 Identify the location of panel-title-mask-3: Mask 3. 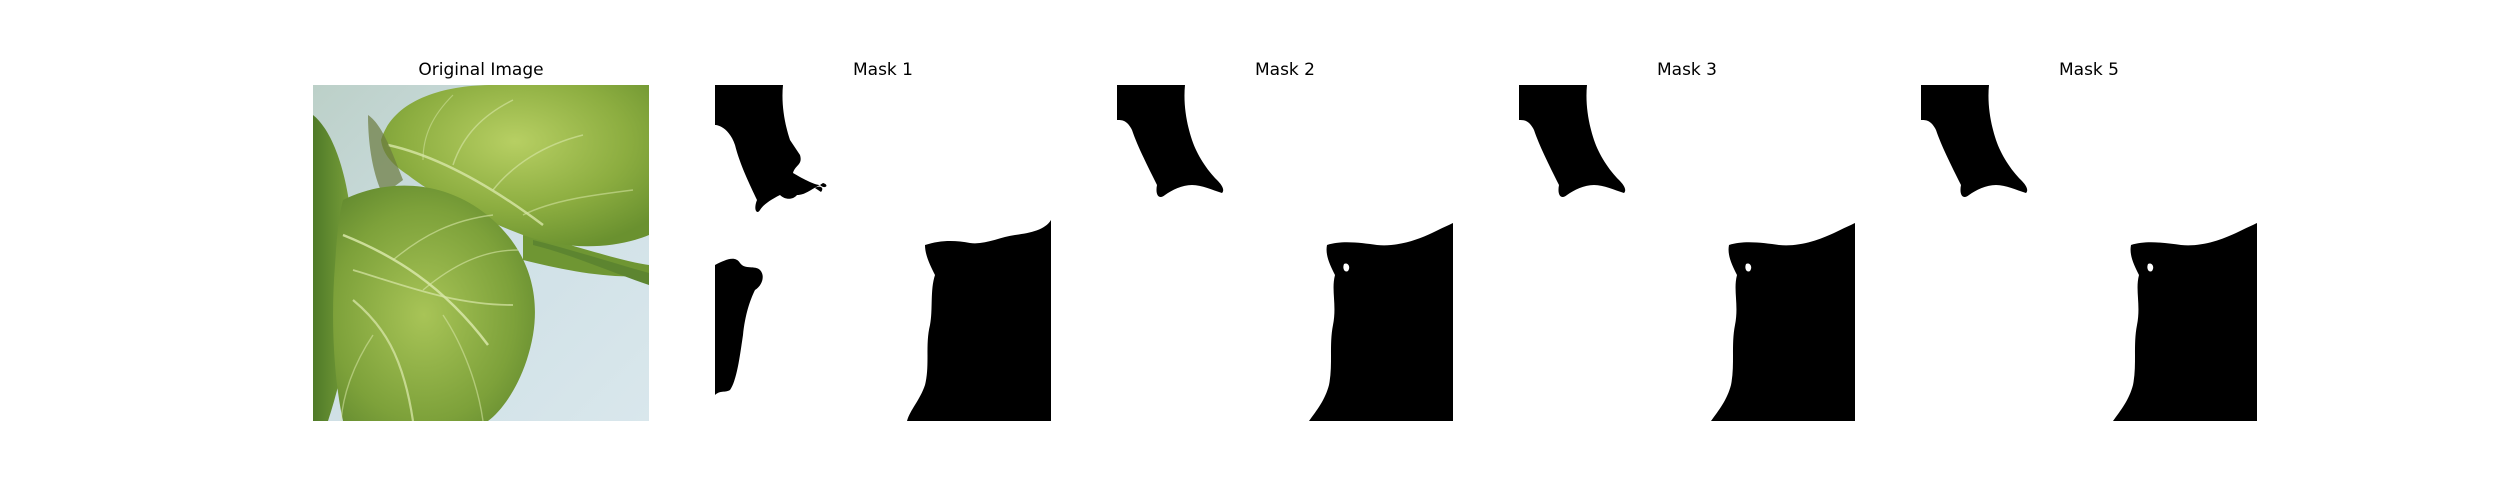
(1687, 70).